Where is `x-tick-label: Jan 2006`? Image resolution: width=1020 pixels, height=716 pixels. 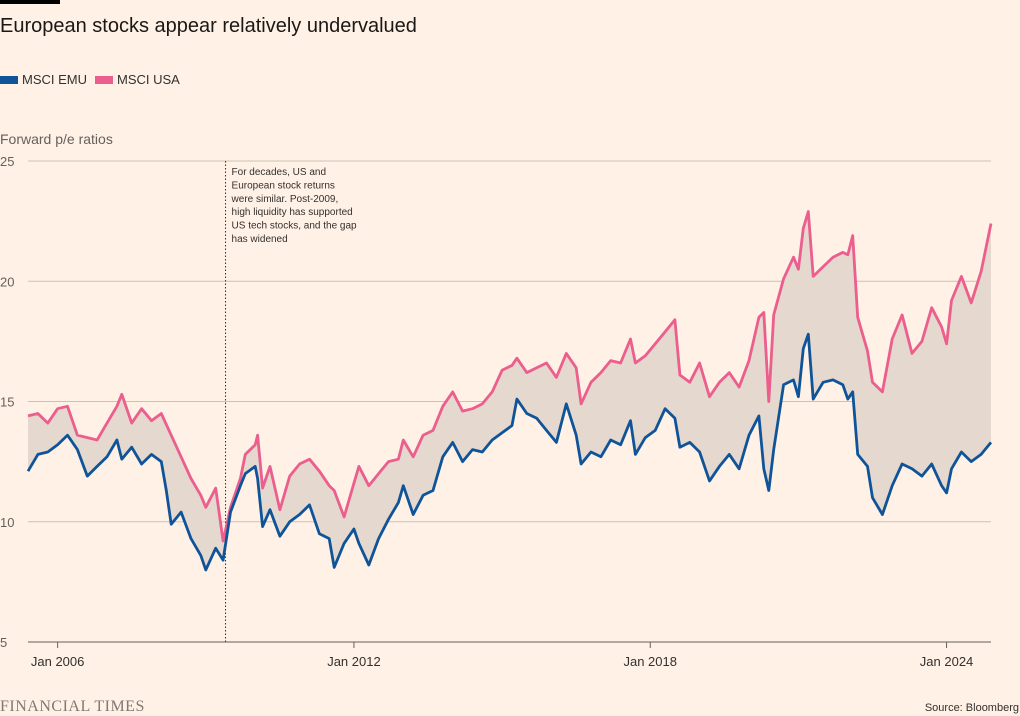 x-tick-label: Jan 2006 is located at coordinates (58, 661).